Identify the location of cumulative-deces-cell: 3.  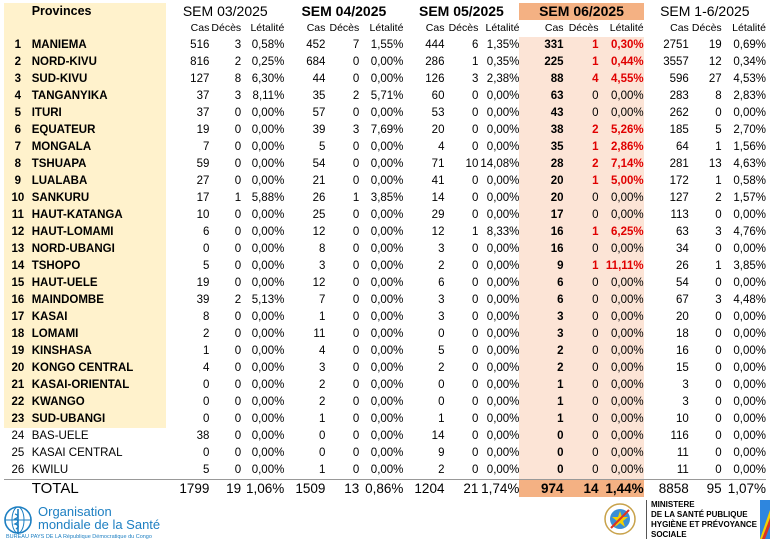
(718, 300).